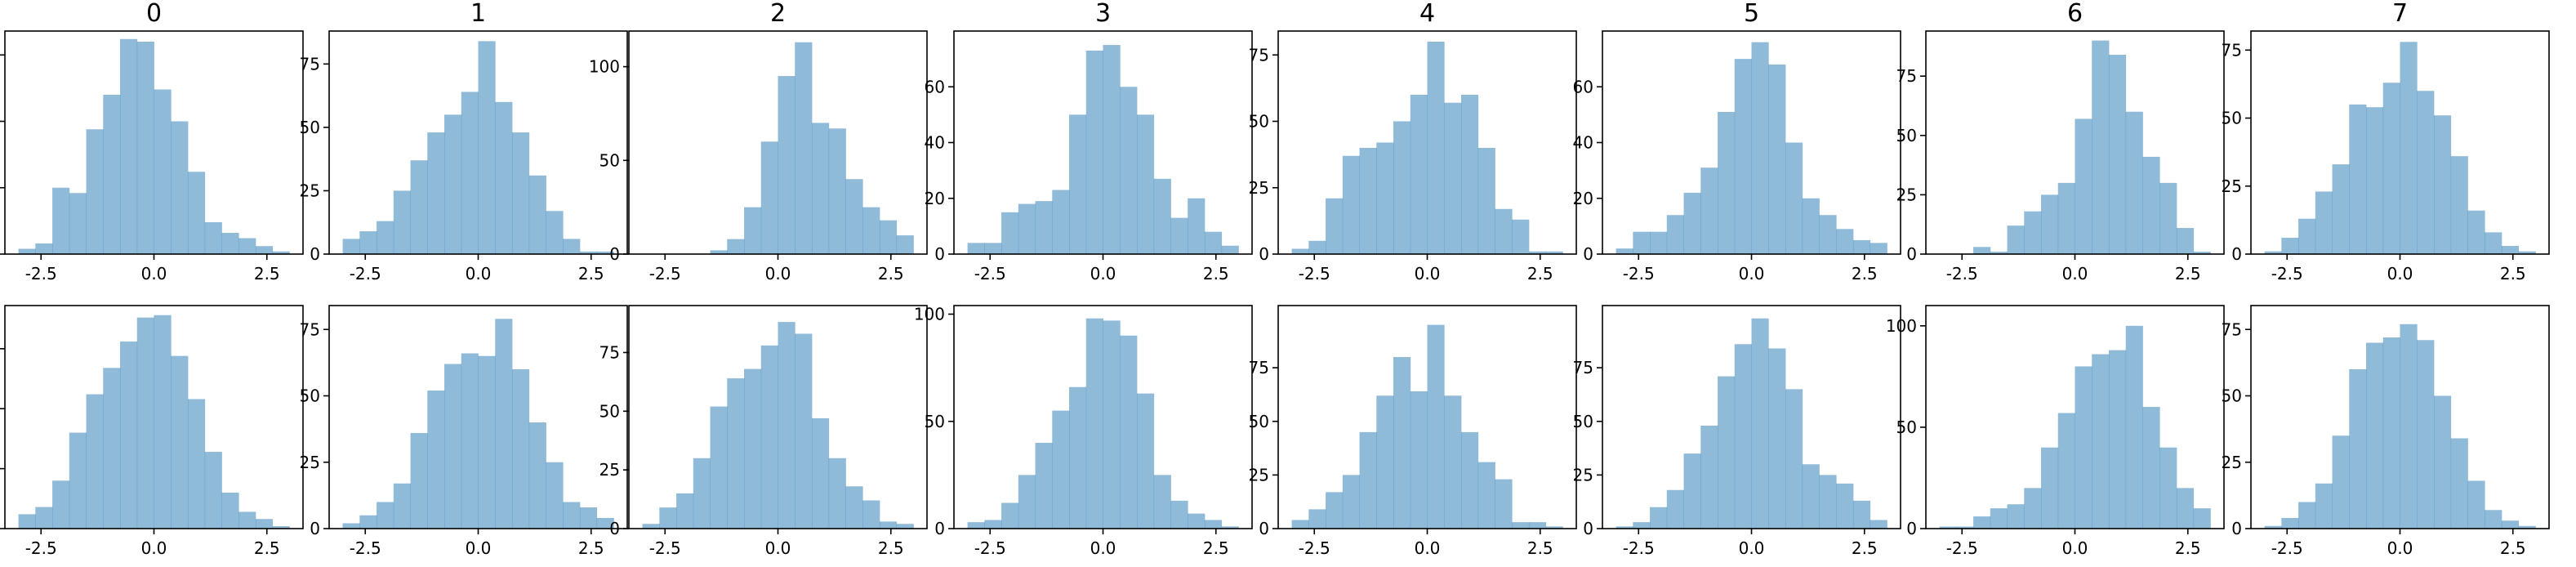  What do you see at coordinates (2400, 14) in the screenshot?
I see `column-title-7: 7` at bounding box center [2400, 14].